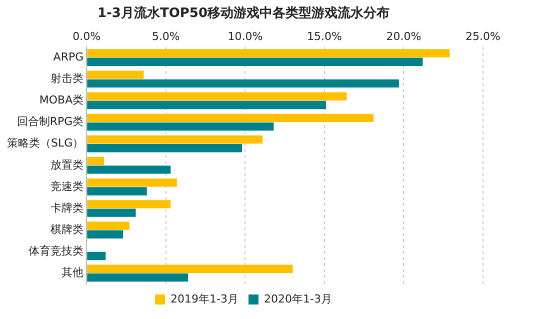 The height and width of the screenshot is (319, 533). Describe the element at coordinates (67, 229) in the screenshot. I see `y-tick-label: 棋牌类` at that location.